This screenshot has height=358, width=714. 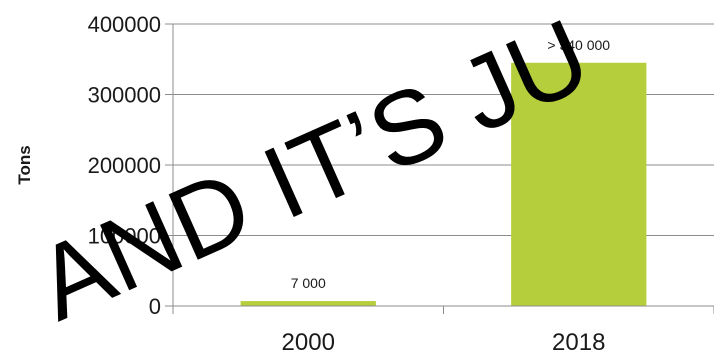 I want to click on bar-2000, so click(x=308, y=303).